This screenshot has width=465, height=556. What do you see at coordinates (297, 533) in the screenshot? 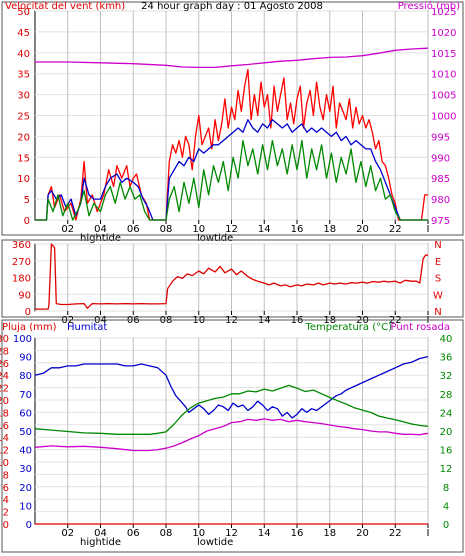
I see `x-tick-label: 16` at bounding box center [297, 533].